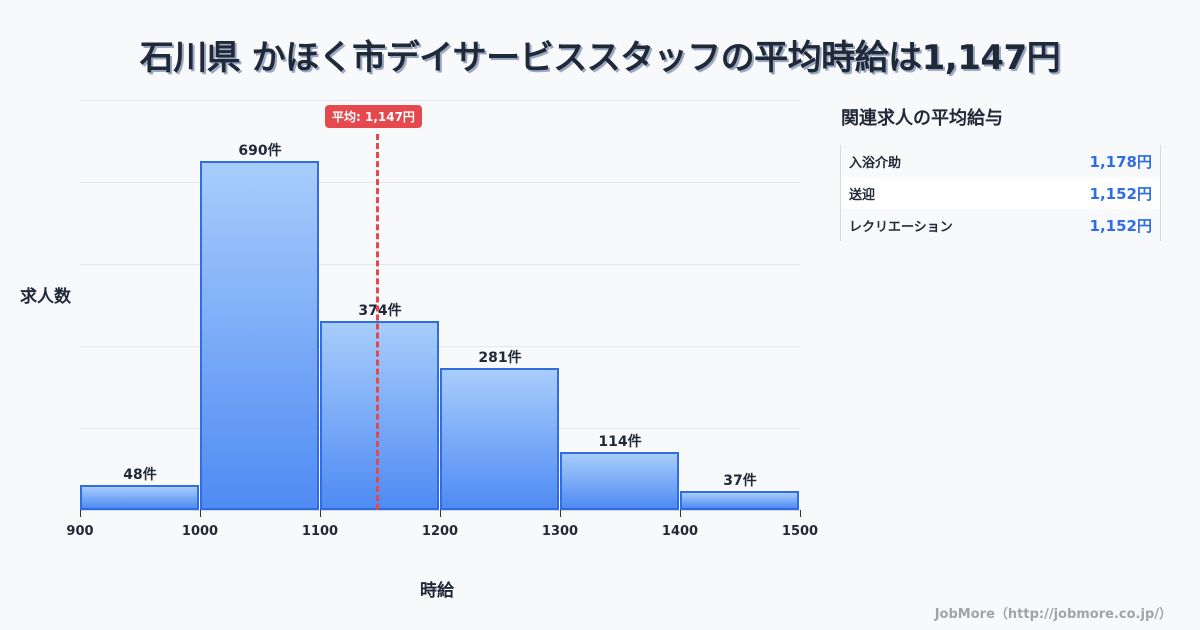 The width and height of the screenshot is (1200, 630). Describe the element at coordinates (1120, 161) in the screenshot. I see `job-salary: 1,178円` at that location.